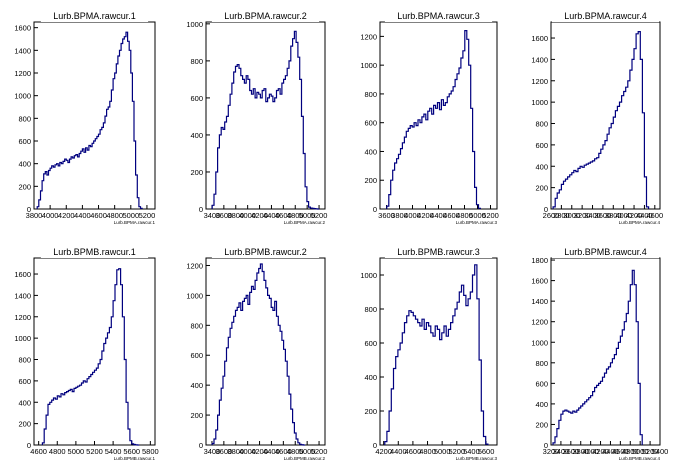  What do you see at coordinates (477, 222) in the screenshot?
I see `x-axis-label: Lurb.BPMA.rawcur.3` at bounding box center [477, 222].